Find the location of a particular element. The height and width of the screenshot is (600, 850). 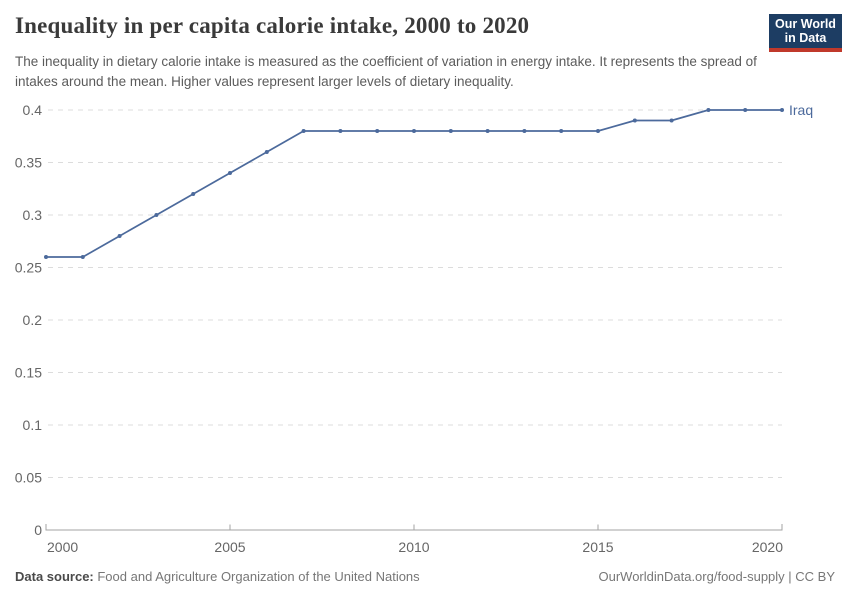

y-tick-label: 0.4 is located at coordinates (33, 110).